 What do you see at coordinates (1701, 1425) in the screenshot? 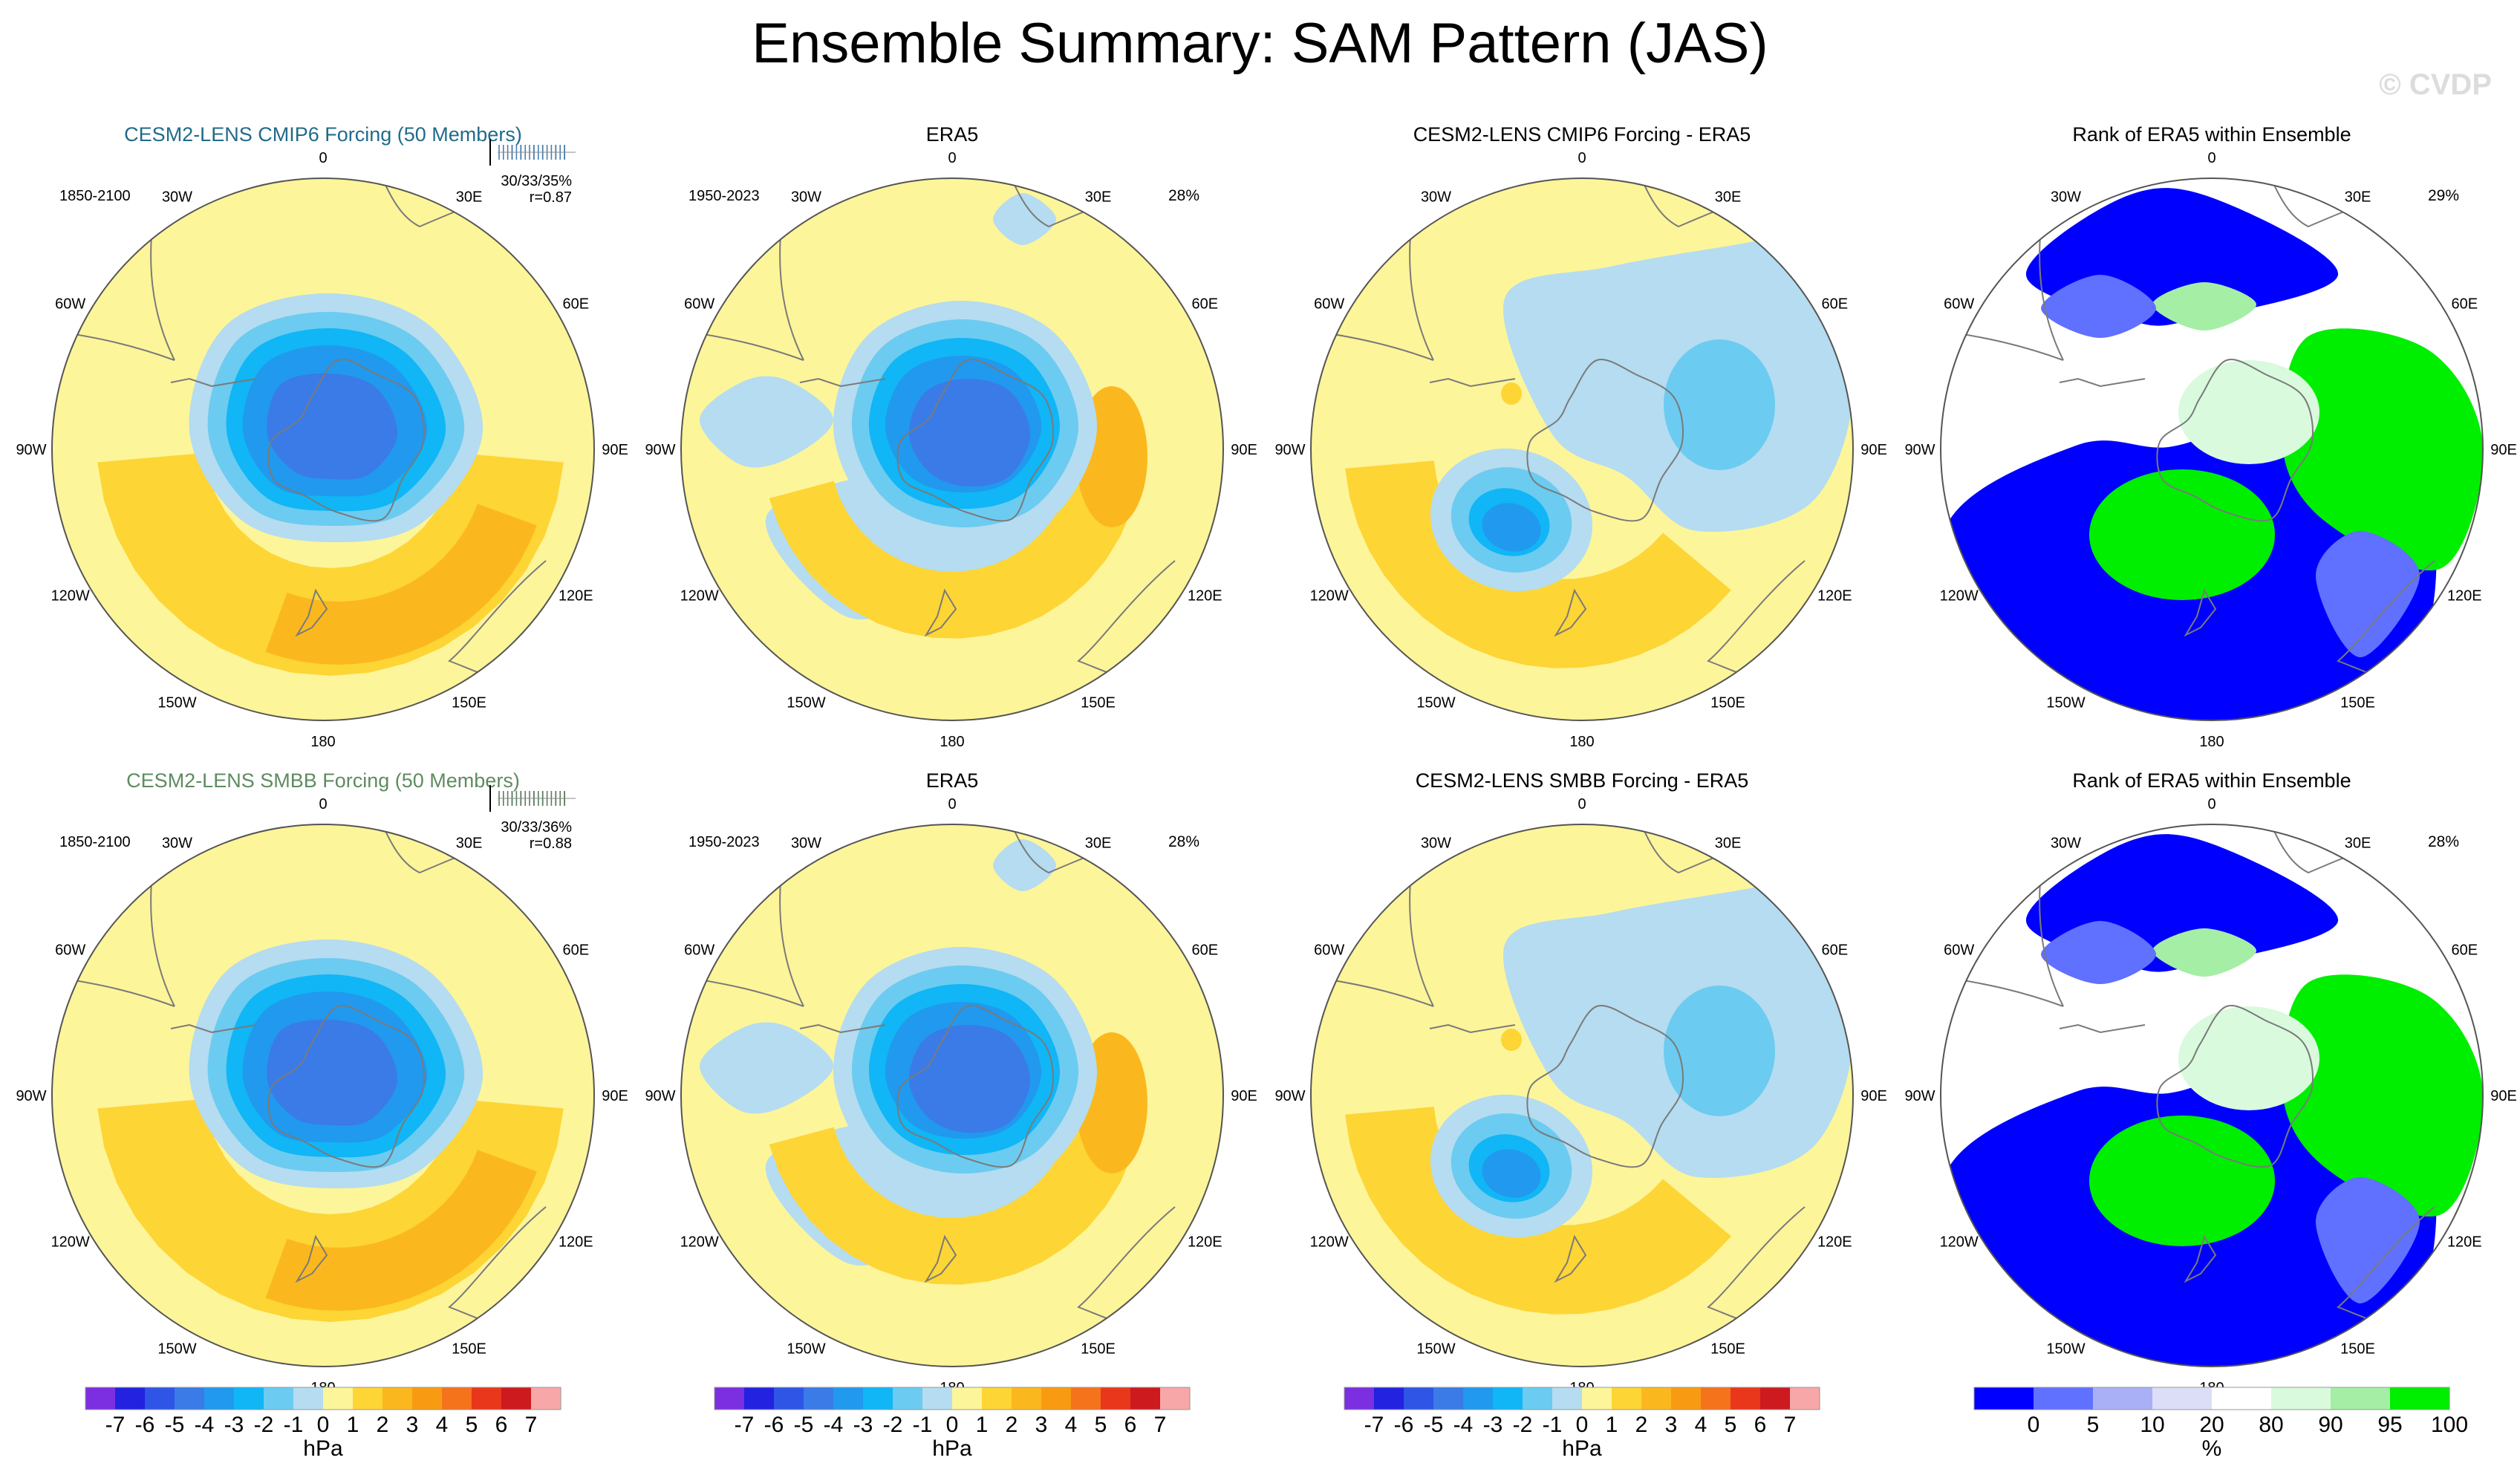
I see `colorbar-tick-label: 4` at bounding box center [1701, 1425].